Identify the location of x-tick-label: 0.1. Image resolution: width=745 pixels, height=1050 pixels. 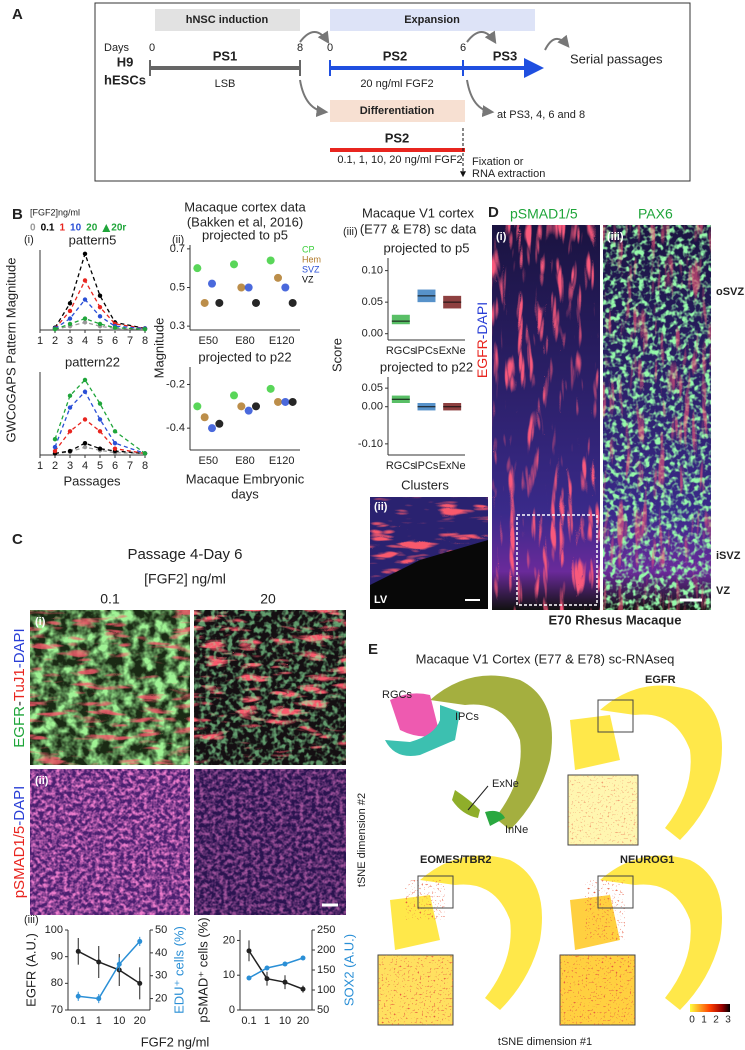
(248, 1021).